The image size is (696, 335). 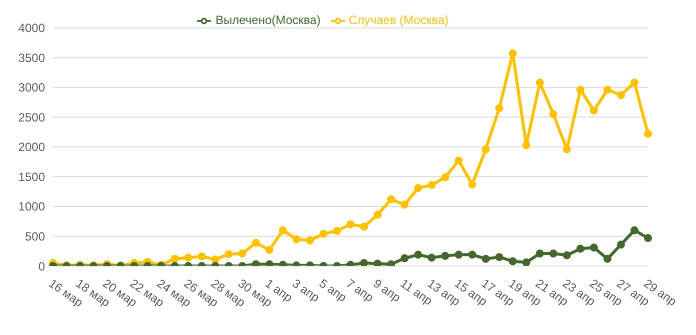 I want to click on legend-label: Случаев (Москва), so click(x=398, y=20).